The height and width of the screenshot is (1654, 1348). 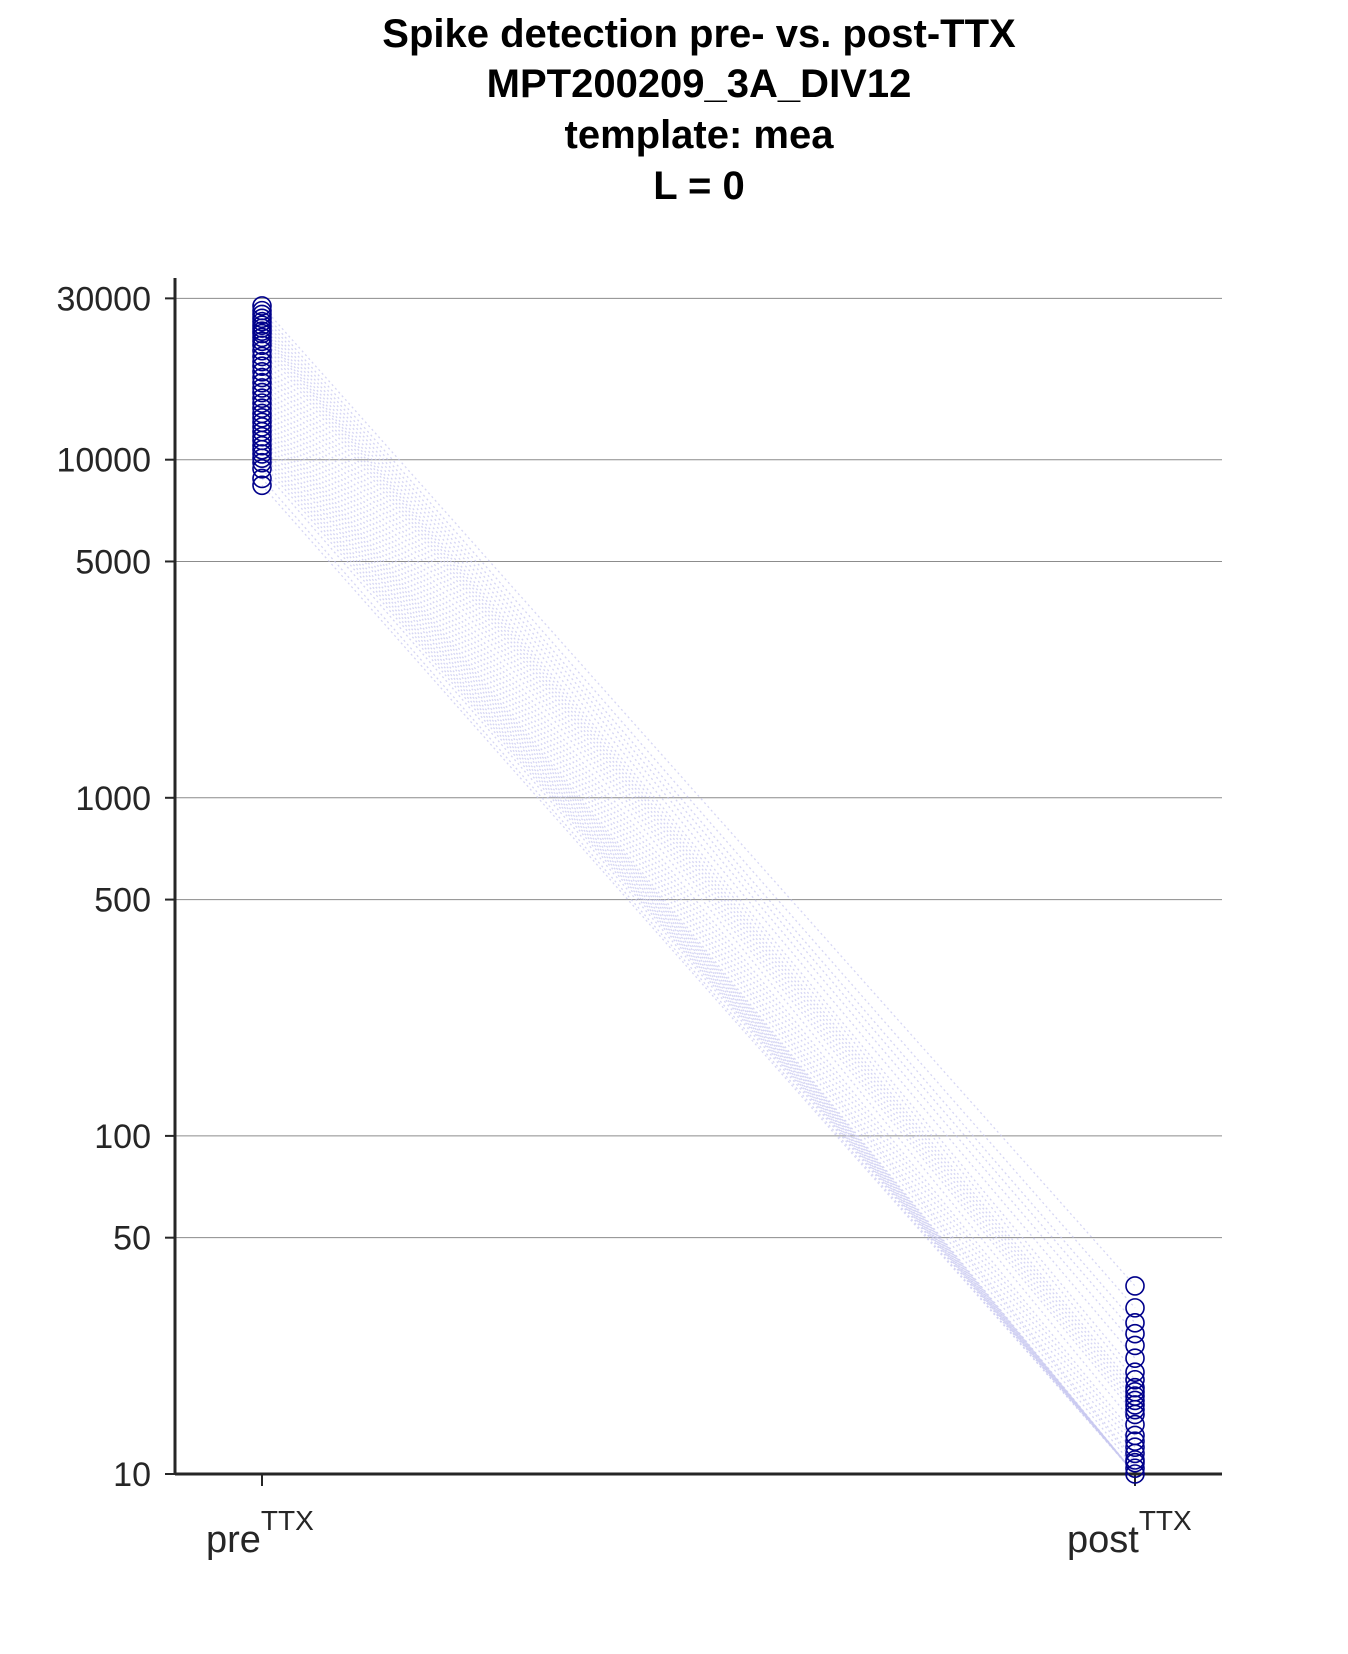 I want to click on chart-title-line-1: Spike detection pre- vs. post-TTX, so click(x=699, y=34).